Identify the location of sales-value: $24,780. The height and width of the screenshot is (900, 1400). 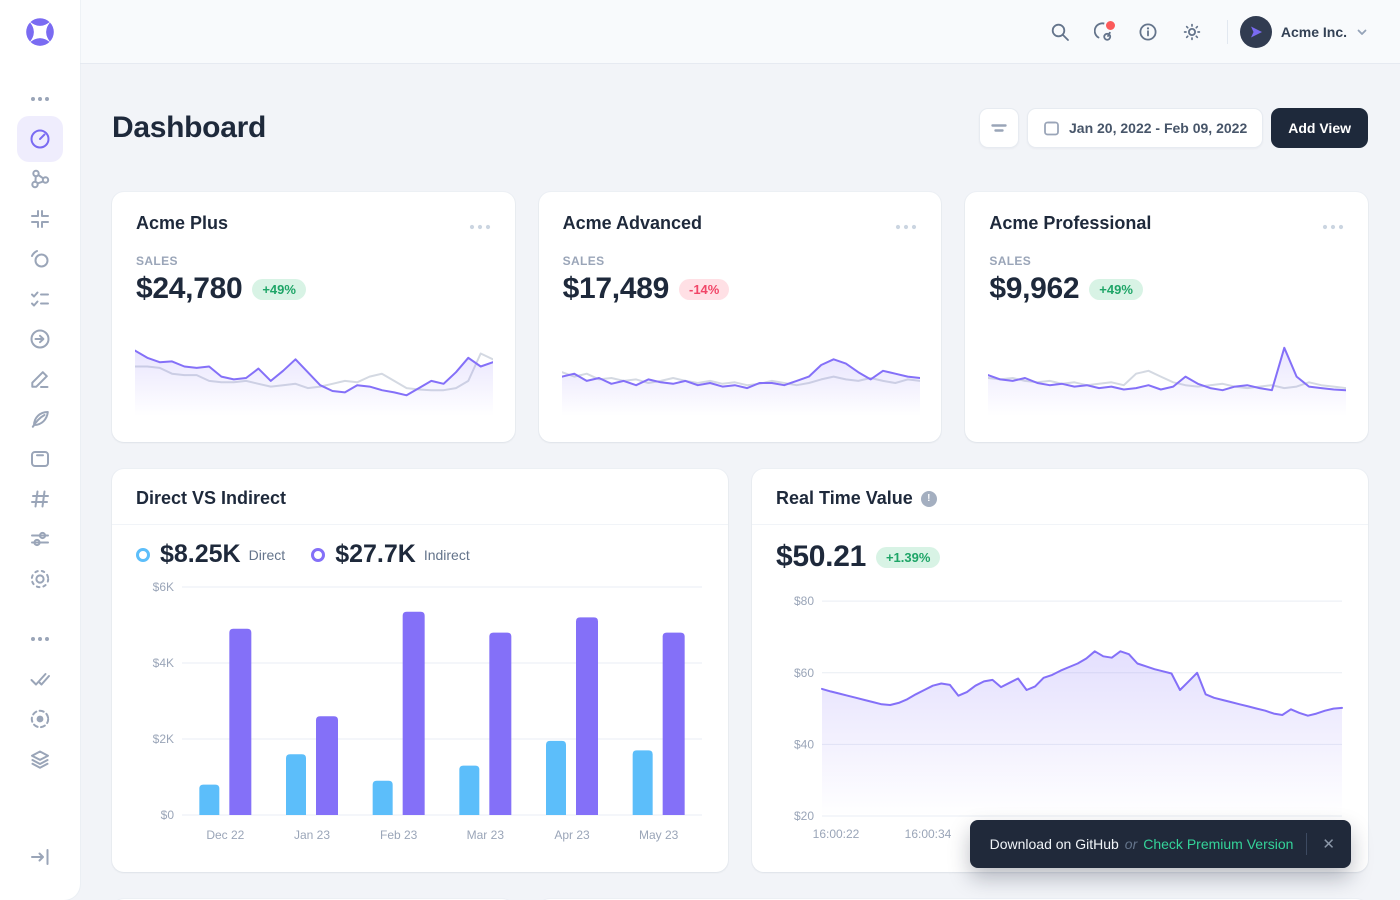
(189, 289).